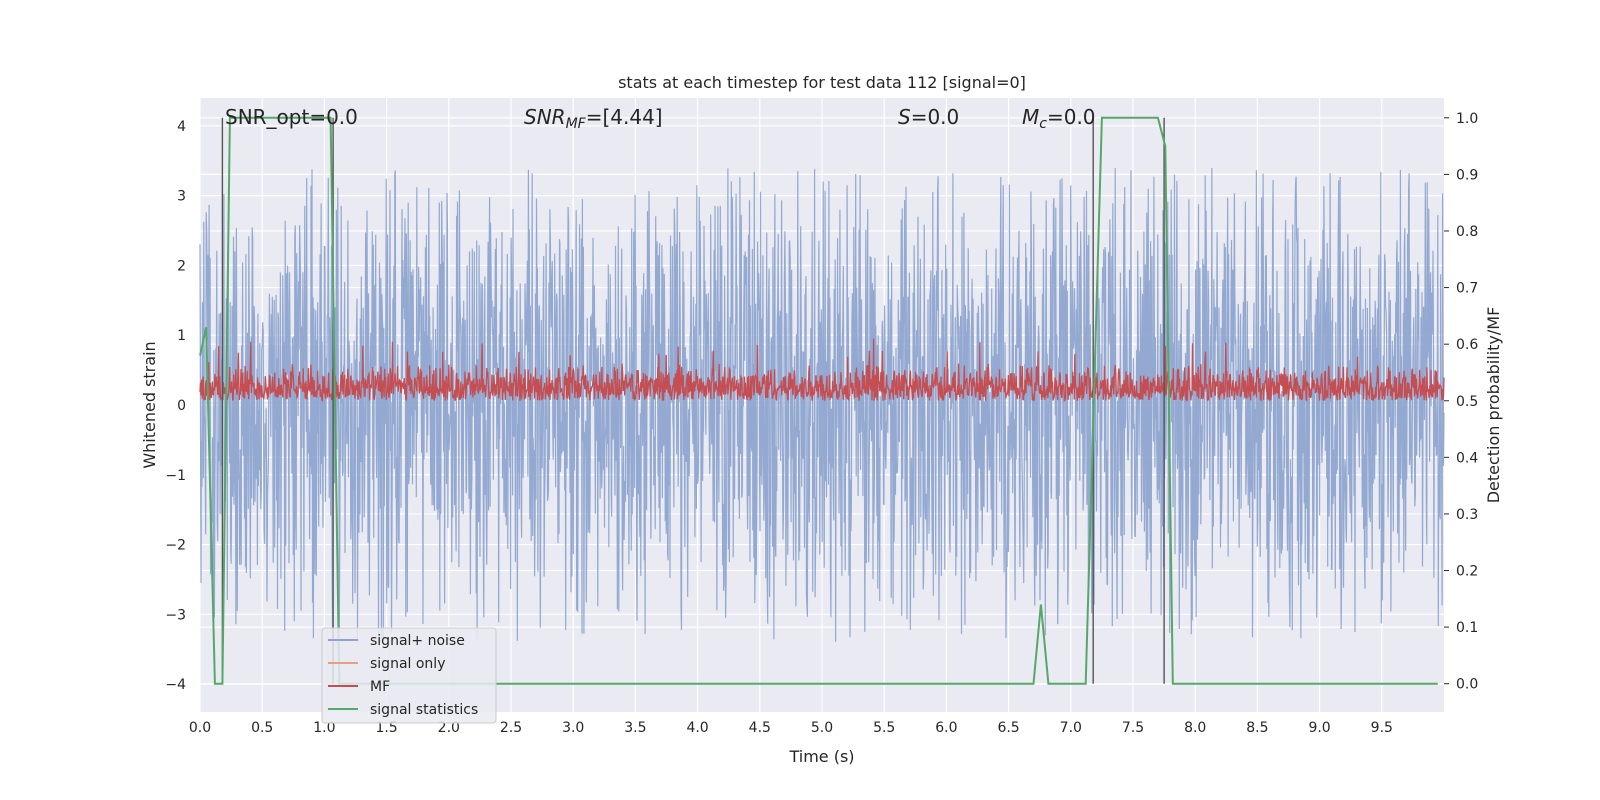  Describe the element at coordinates (946, 728) in the screenshot. I see `x-tick-label: 6.0` at that location.